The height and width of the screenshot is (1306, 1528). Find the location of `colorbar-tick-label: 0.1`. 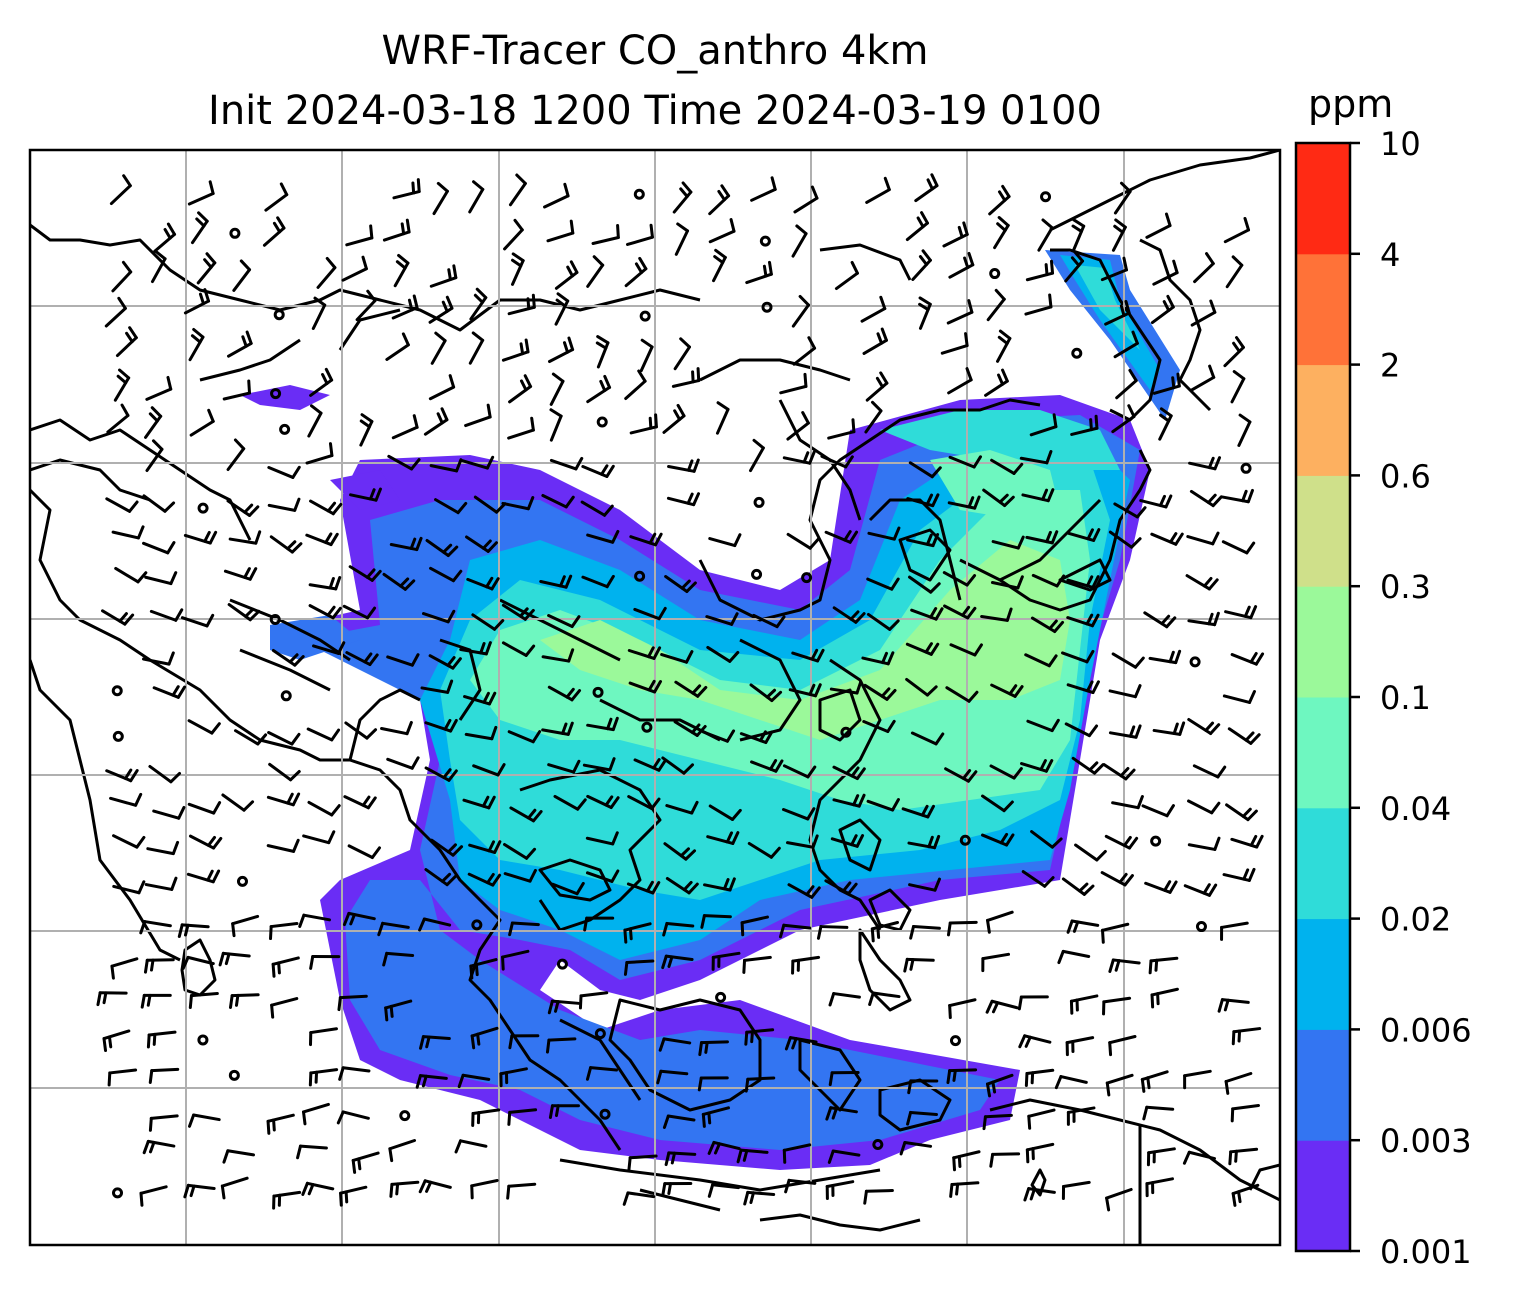

colorbar-tick-label: 0.1 is located at coordinates (1405, 698).